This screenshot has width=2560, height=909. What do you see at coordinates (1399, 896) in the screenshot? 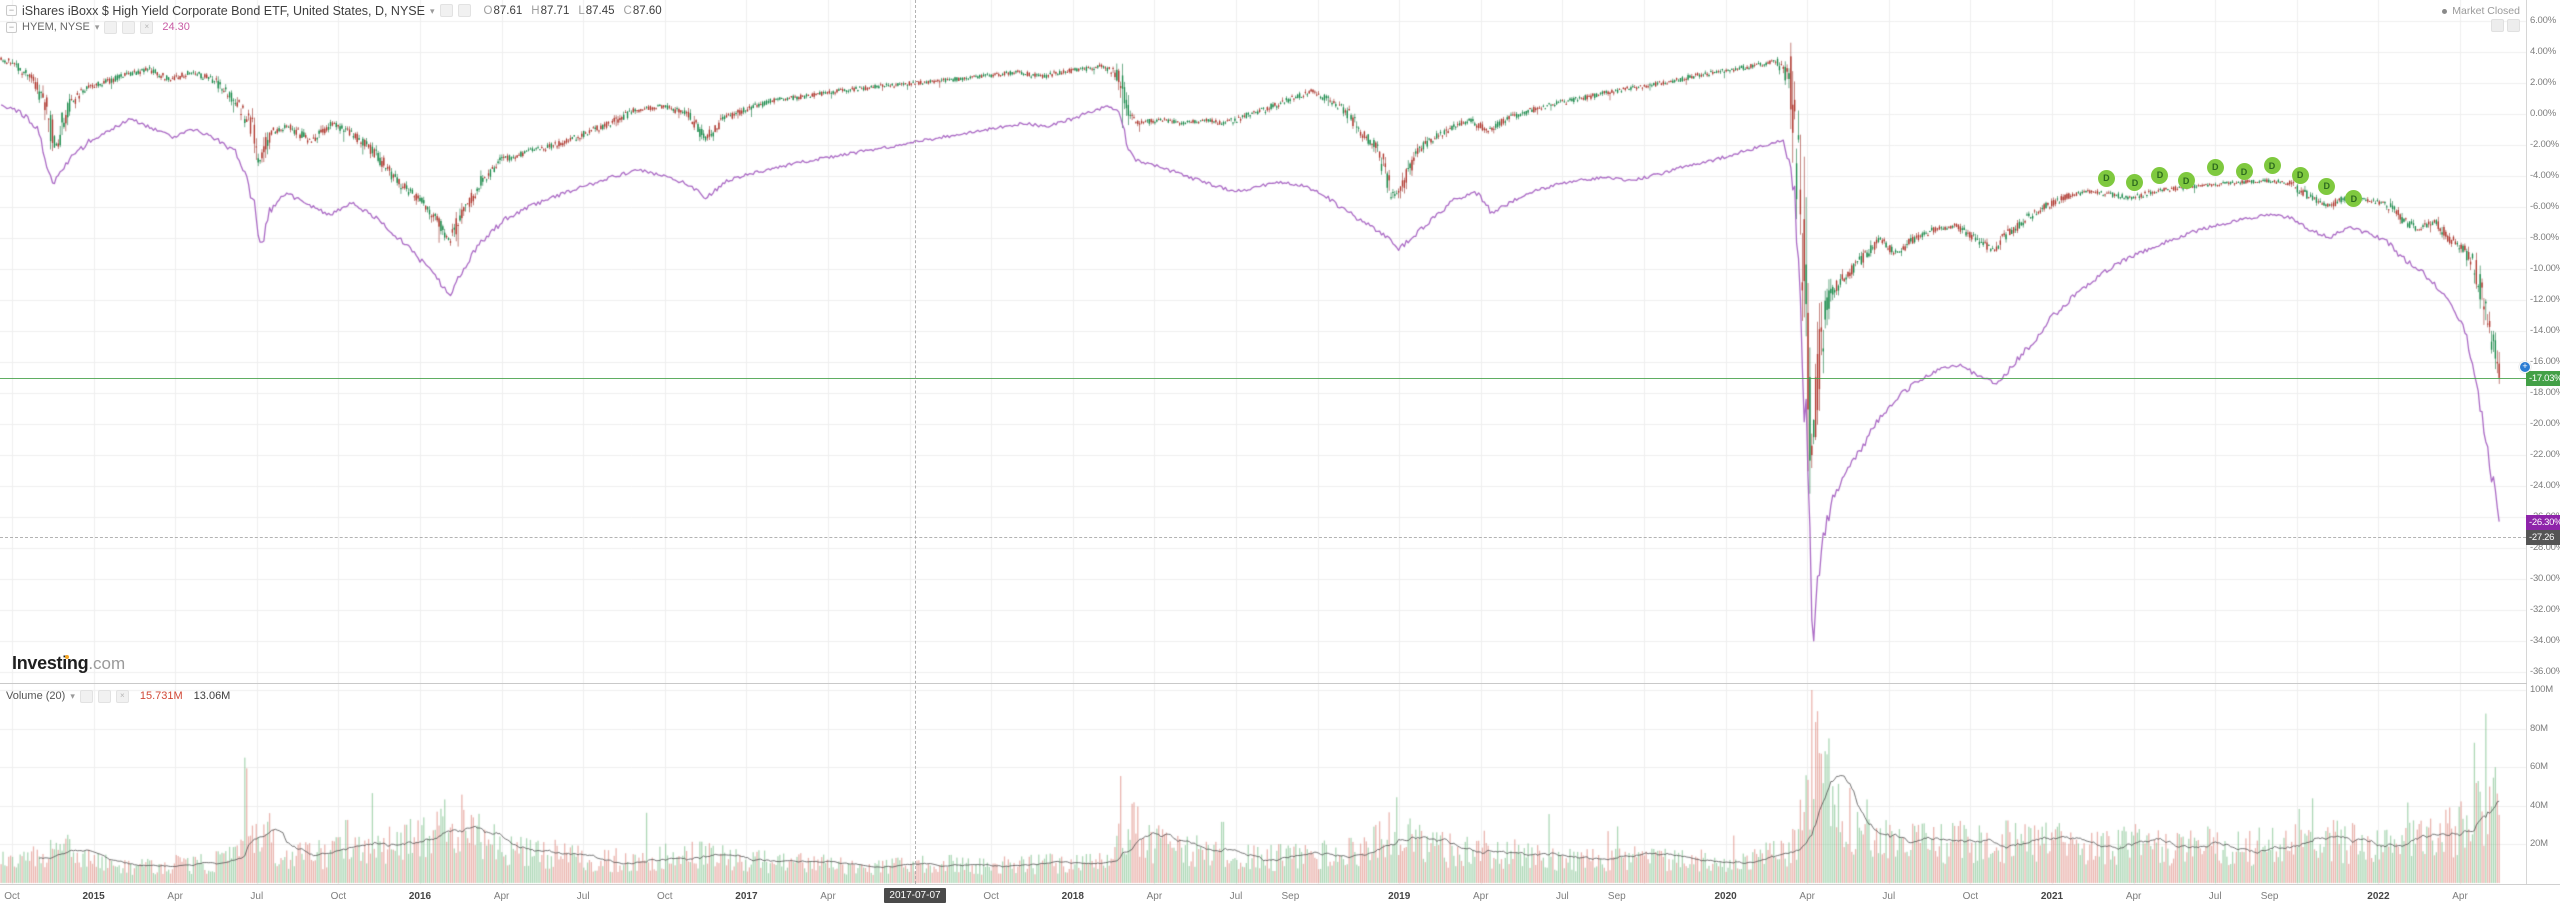
I see `date-tick-year-label: 2019` at bounding box center [1399, 896].